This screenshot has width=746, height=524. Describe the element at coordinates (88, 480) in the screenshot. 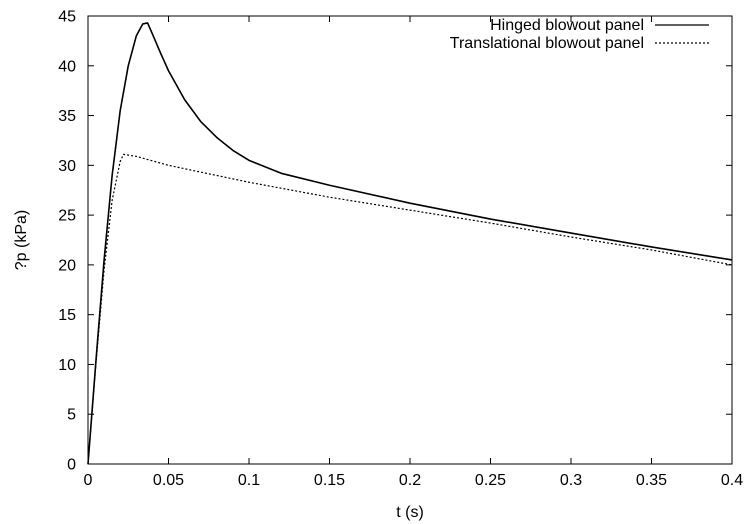

I see `x-tick-label: 0` at that location.